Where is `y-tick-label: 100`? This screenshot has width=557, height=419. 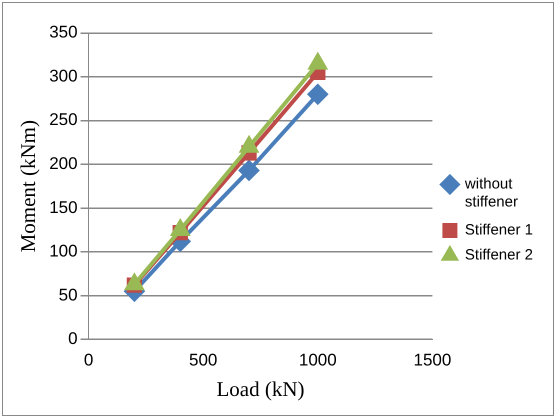
y-tick-label: 100 is located at coordinates (63, 251).